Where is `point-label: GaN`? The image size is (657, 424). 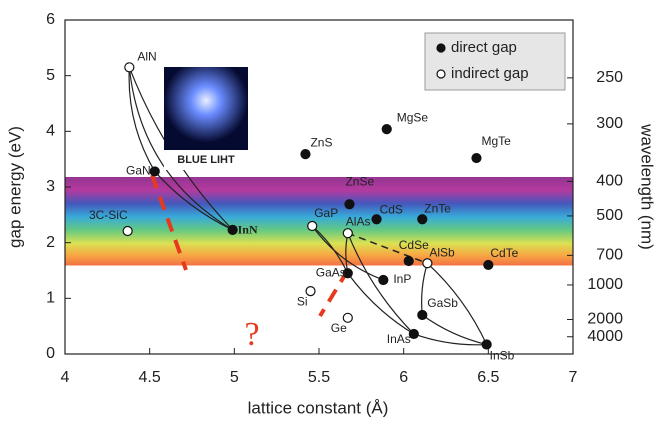
point-label: GaN is located at coordinates (138, 171).